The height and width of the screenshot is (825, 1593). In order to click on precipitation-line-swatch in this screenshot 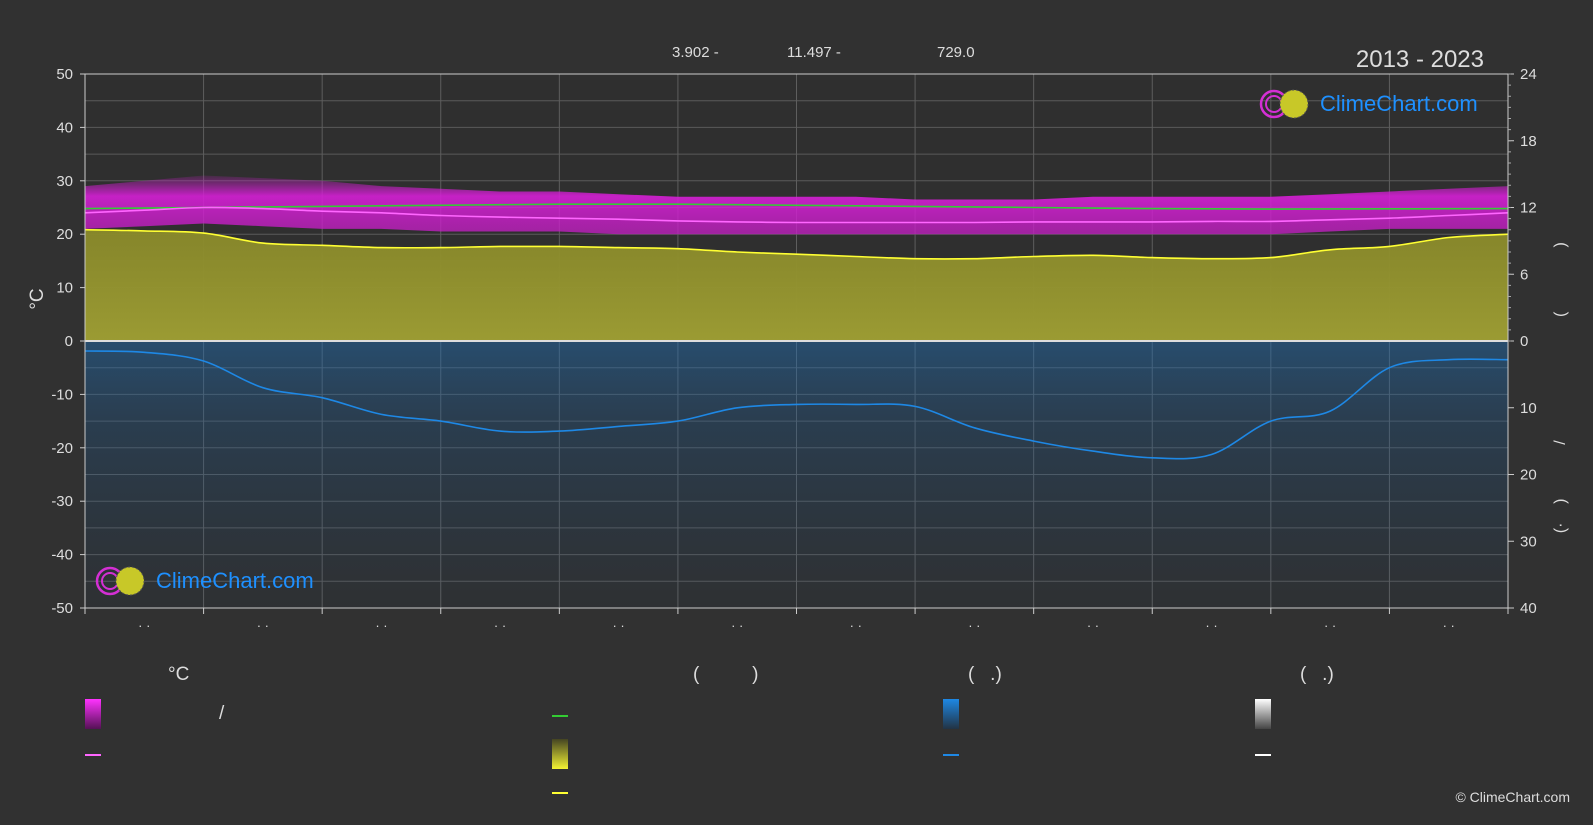, I will do `click(951, 755)`.